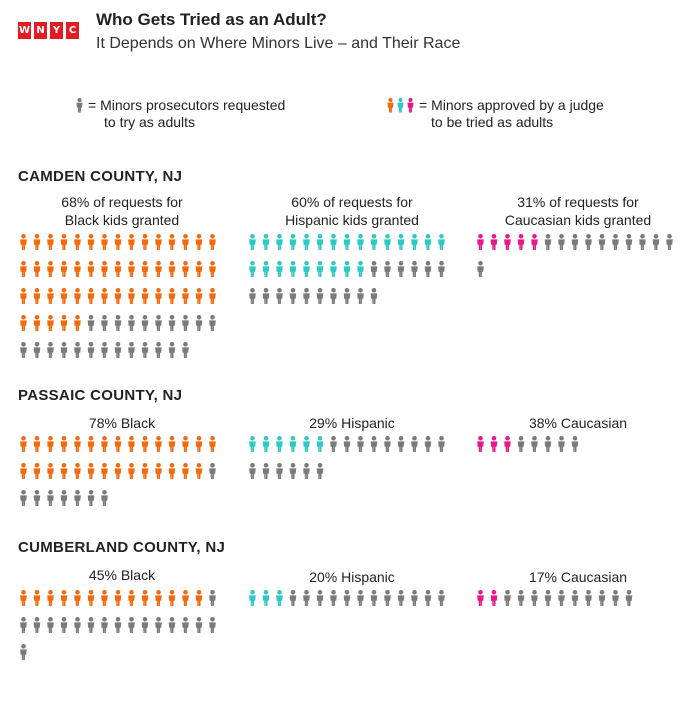 The width and height of the screenshot is (700, 705). What do you see at coordinates (72, 30) in the screenshot?
I see `logo-letter-c: C` at bounding box center [72, 30].